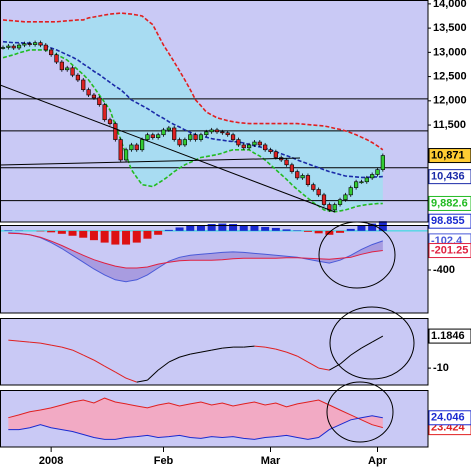 This screenshot has width=471, height=471. Describe the element at coordinates (449, 125) in the screenshot. I see `y-tick-label: 11,500` at that location.